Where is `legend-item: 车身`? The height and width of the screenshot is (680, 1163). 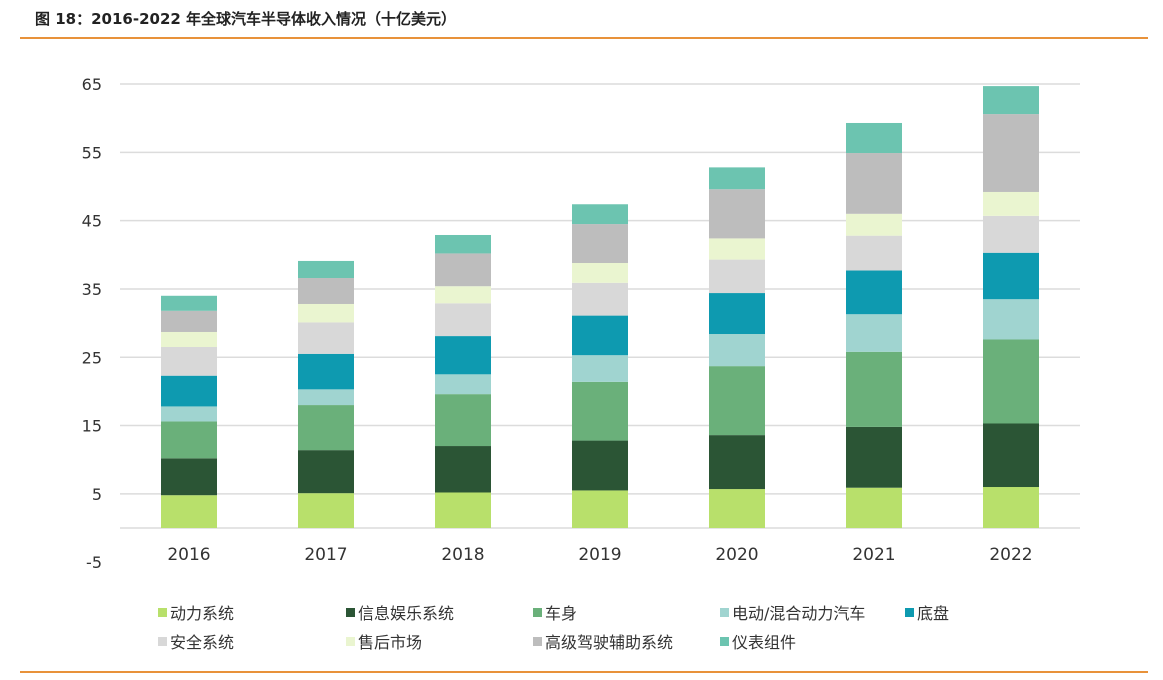
legend-item: 车身 is located at coordinates (555, 612).